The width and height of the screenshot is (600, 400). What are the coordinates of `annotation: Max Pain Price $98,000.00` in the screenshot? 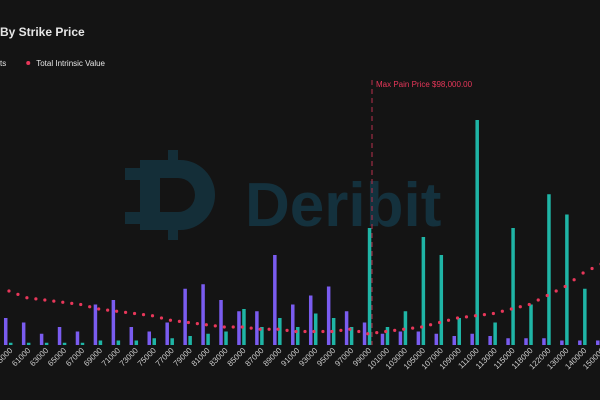 It's located at (424, 84).